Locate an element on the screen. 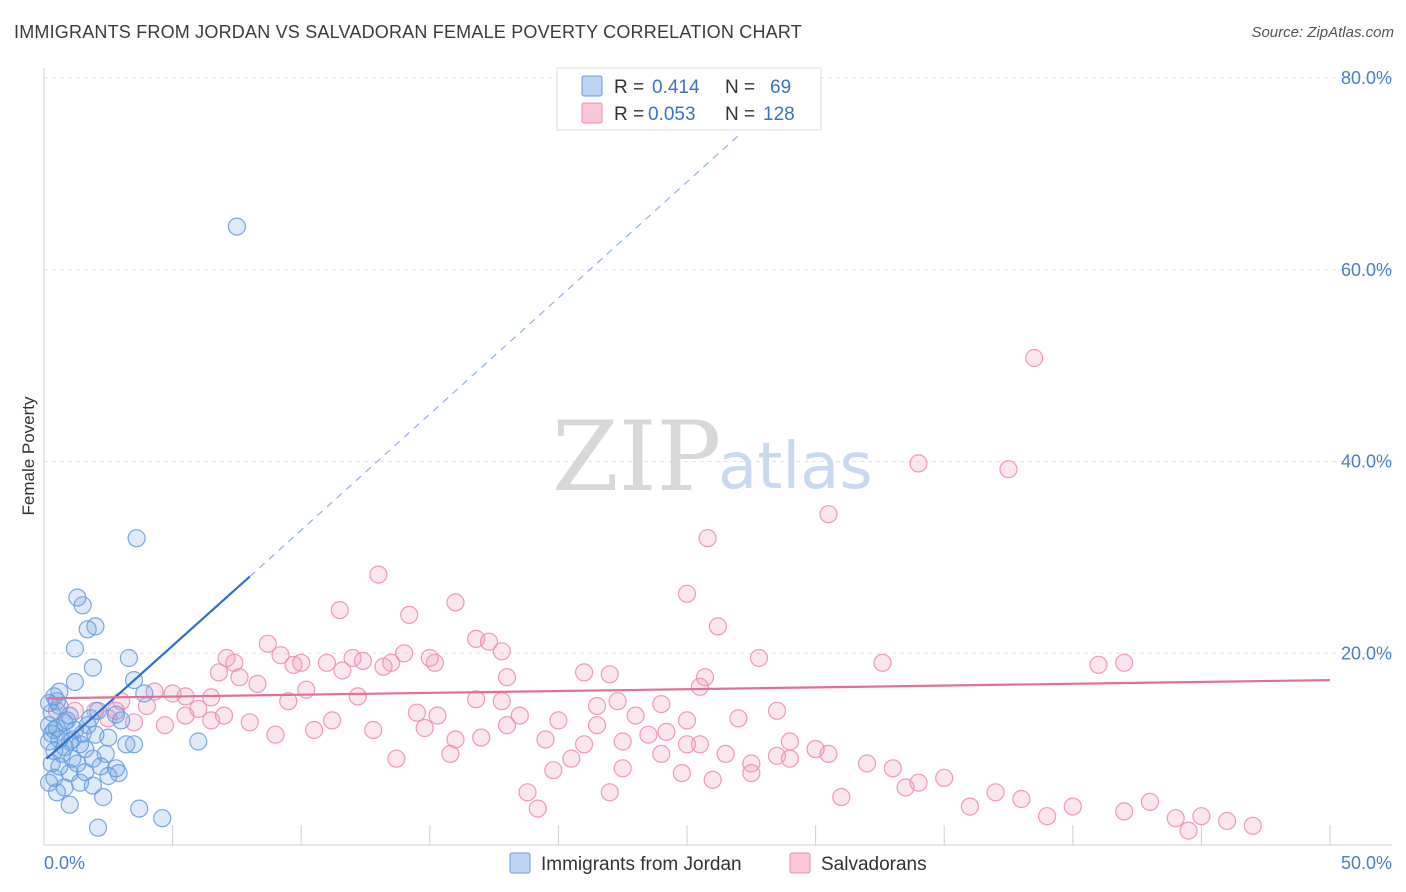  watermark-zip: ZIP is located at coordinates (636, 457).